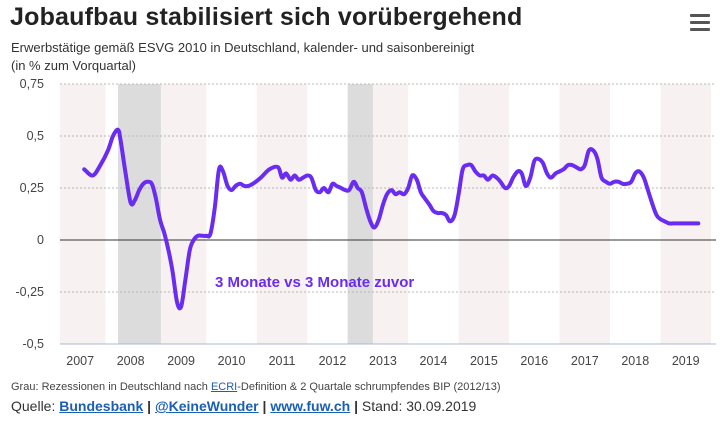 The width and height of the screenshot is (728, 421). I want to click on source-label: Quelle:, so click(35, 406).